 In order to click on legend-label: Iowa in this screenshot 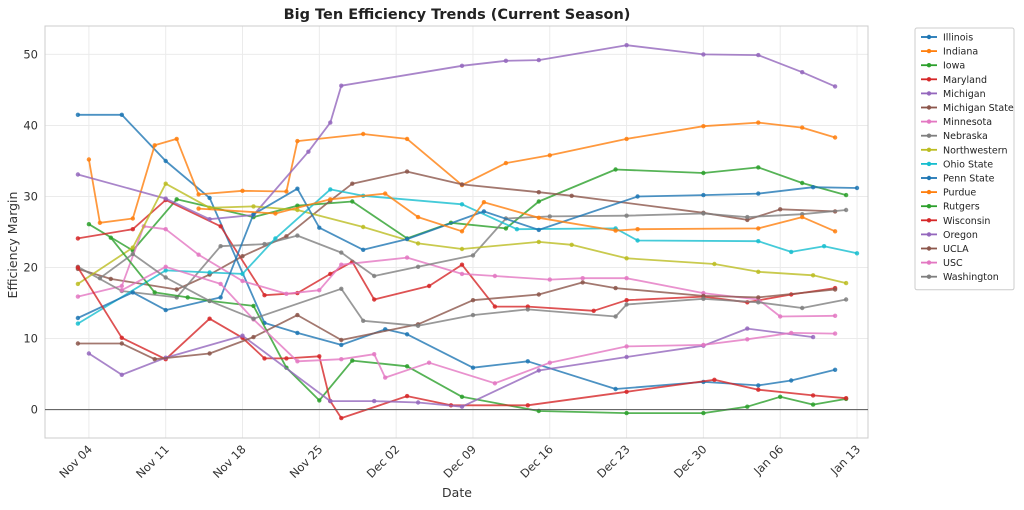, I will do `click(954, 66)`.